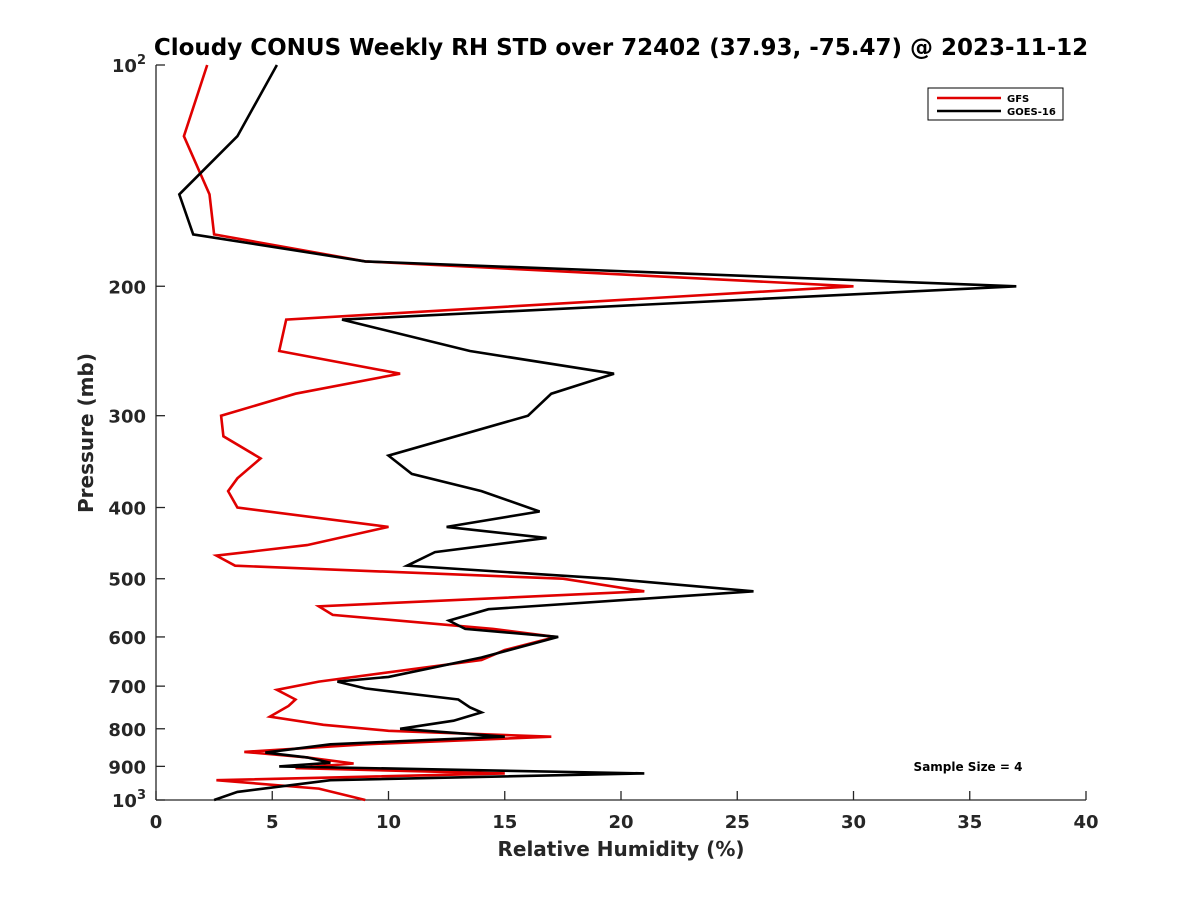 This screenshot has height=900, width=1200. I want to click on legend-label-gfs: GFS, so click(1018, 99).